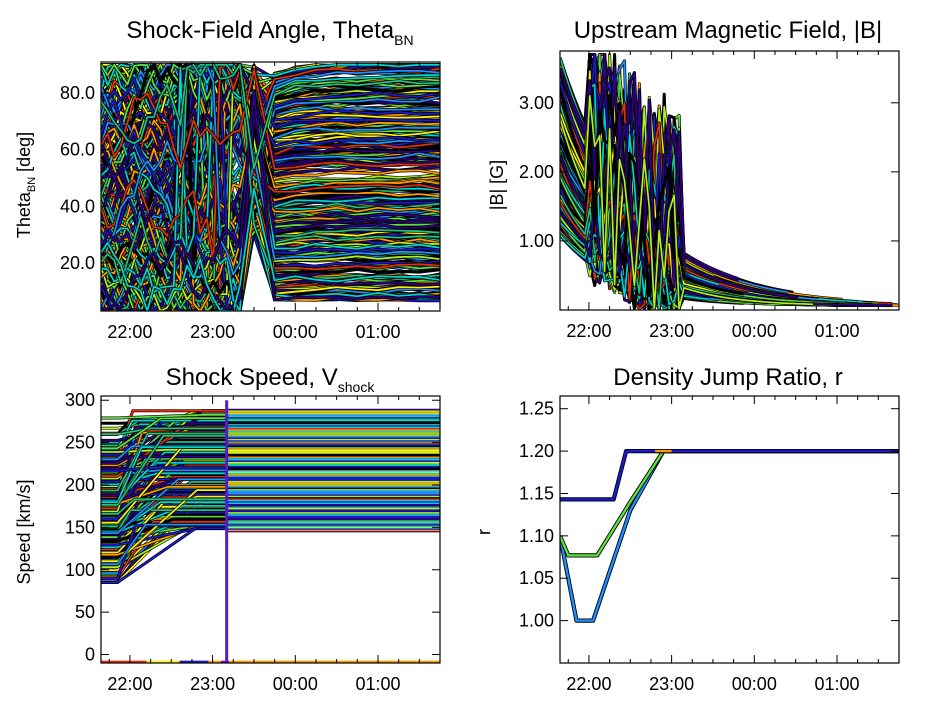  What do you see at coordinates (536, 172) in the screenshot?
I see `y-tick-label: 2.00` at bounding box center [536, 172].